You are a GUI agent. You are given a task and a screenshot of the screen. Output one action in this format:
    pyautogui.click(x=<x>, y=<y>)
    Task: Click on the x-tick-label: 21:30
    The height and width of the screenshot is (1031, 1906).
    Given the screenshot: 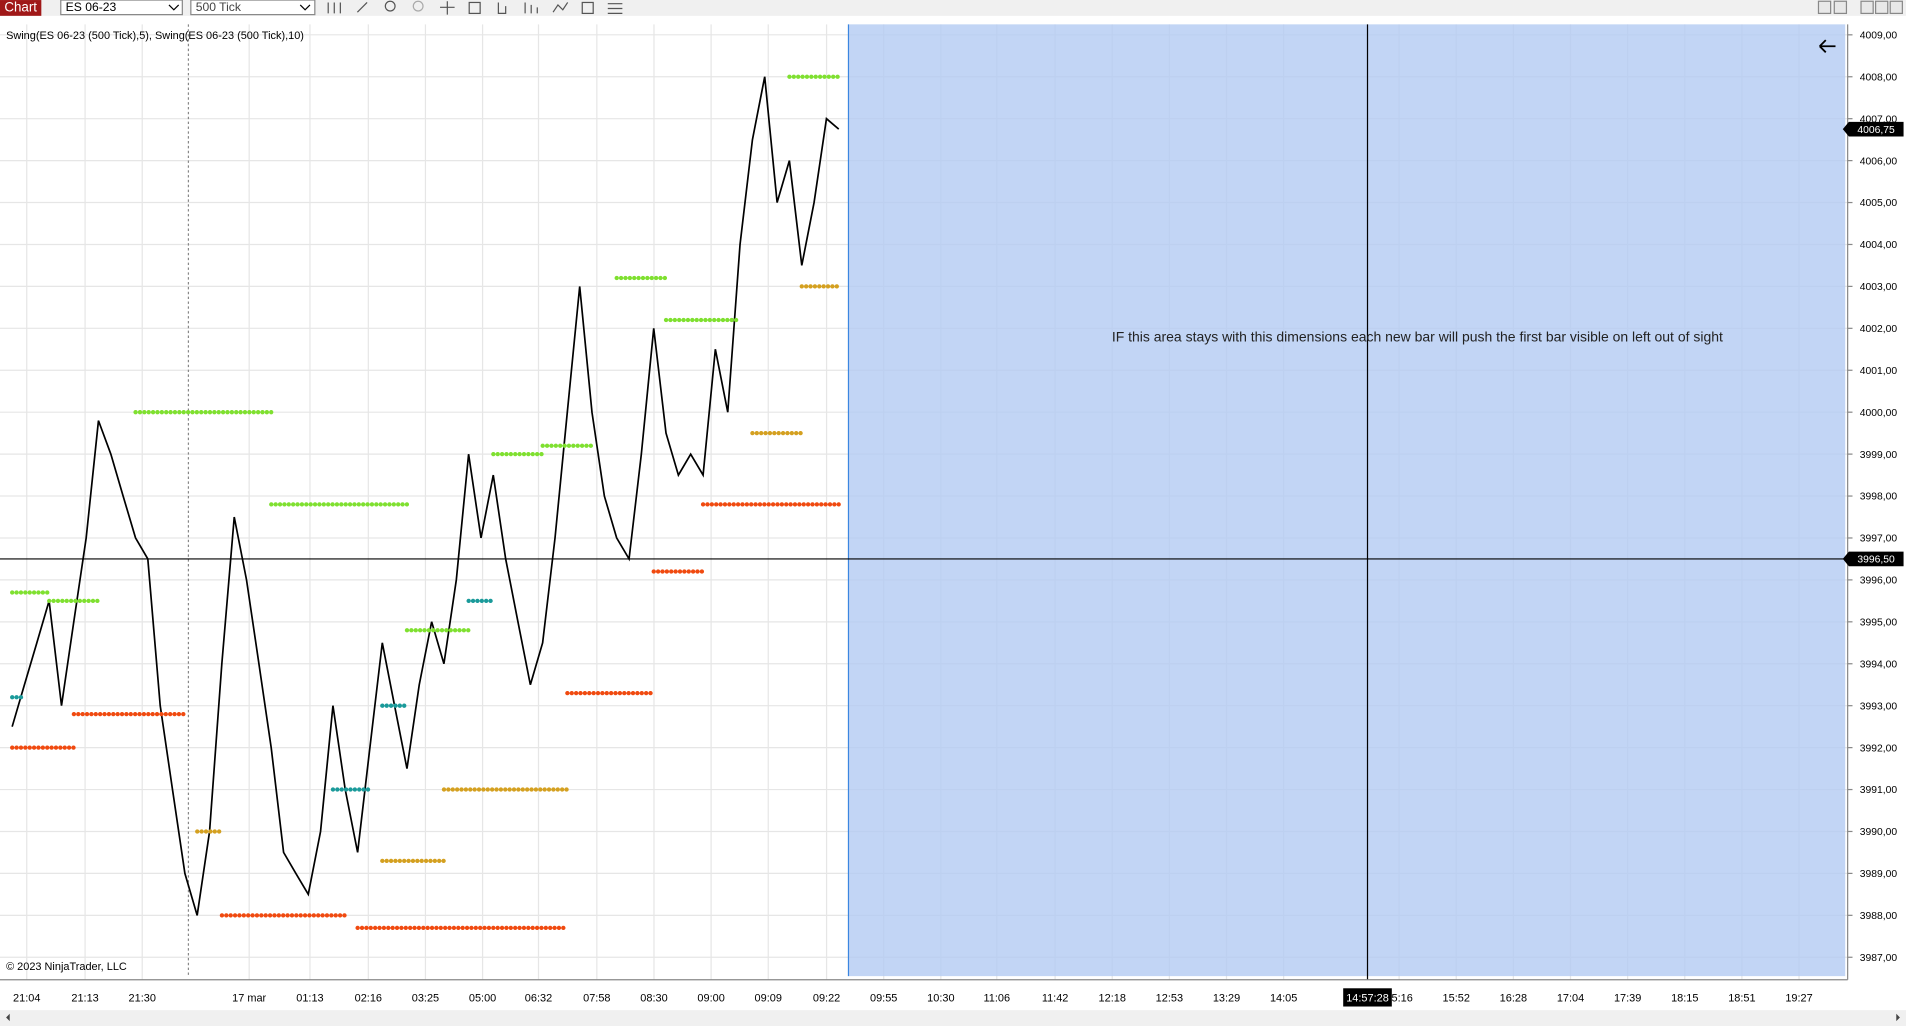 What is the action you would take?
    pyautogui.click(x=142, y=999)
    